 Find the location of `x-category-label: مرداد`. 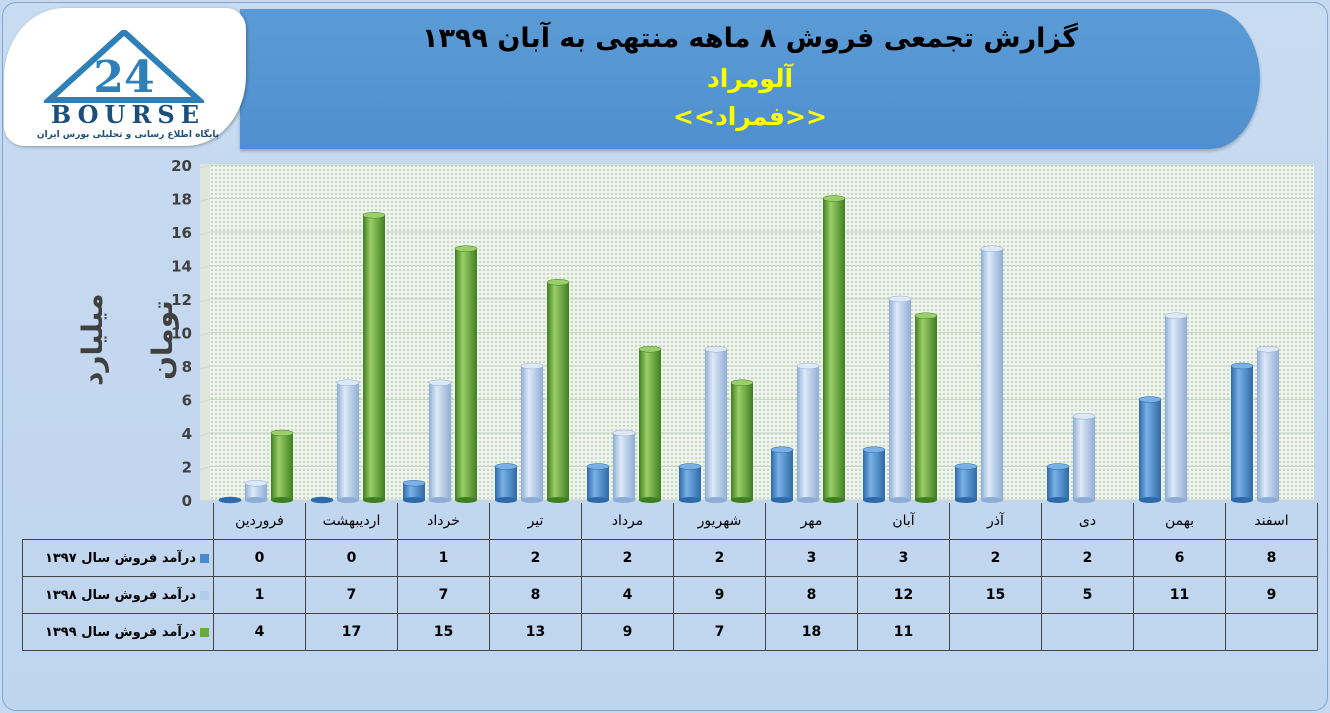

x-category-label: مرداد is located at coordinates (627, 521).